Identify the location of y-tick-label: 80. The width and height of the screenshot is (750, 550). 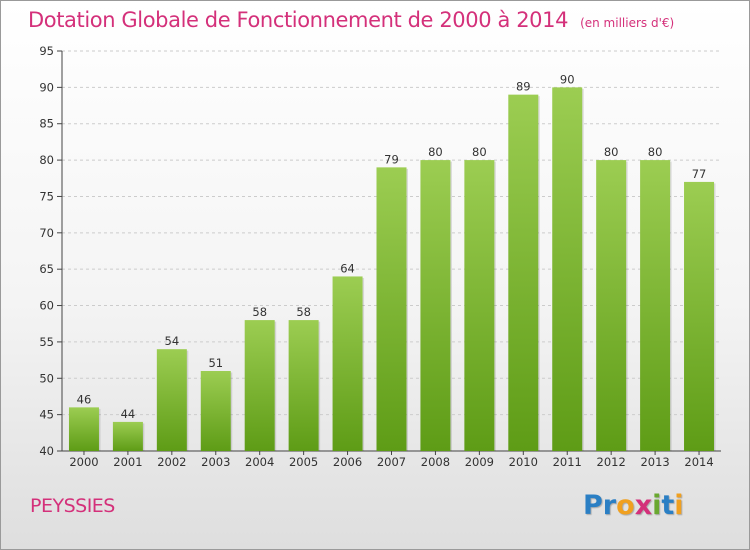
(46, 160).